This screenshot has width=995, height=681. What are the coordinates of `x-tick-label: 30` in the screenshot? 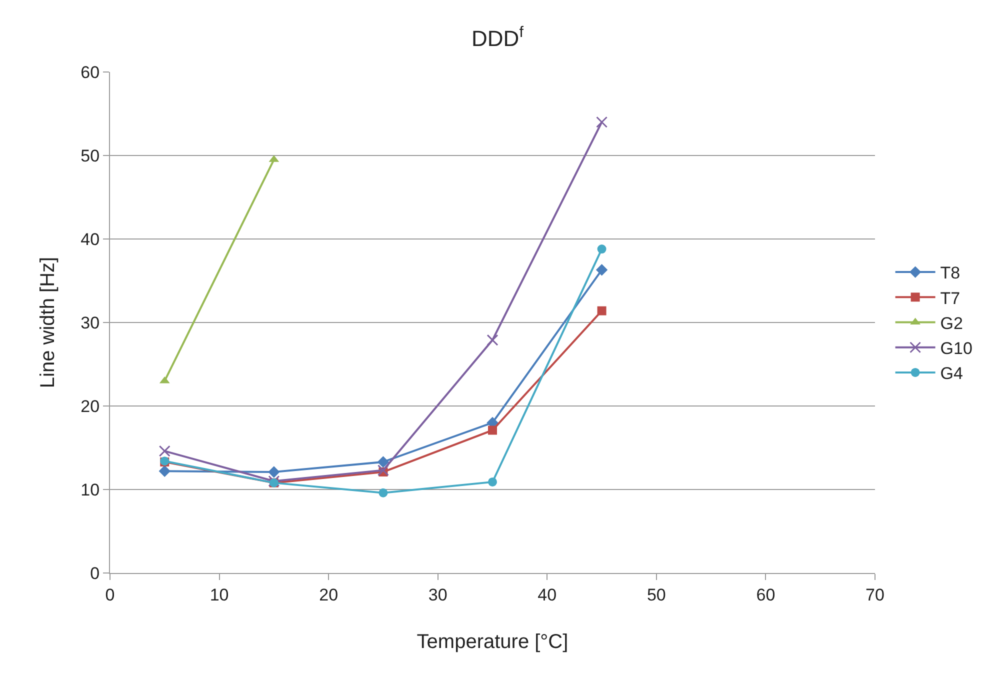 It's located at (438, 594).